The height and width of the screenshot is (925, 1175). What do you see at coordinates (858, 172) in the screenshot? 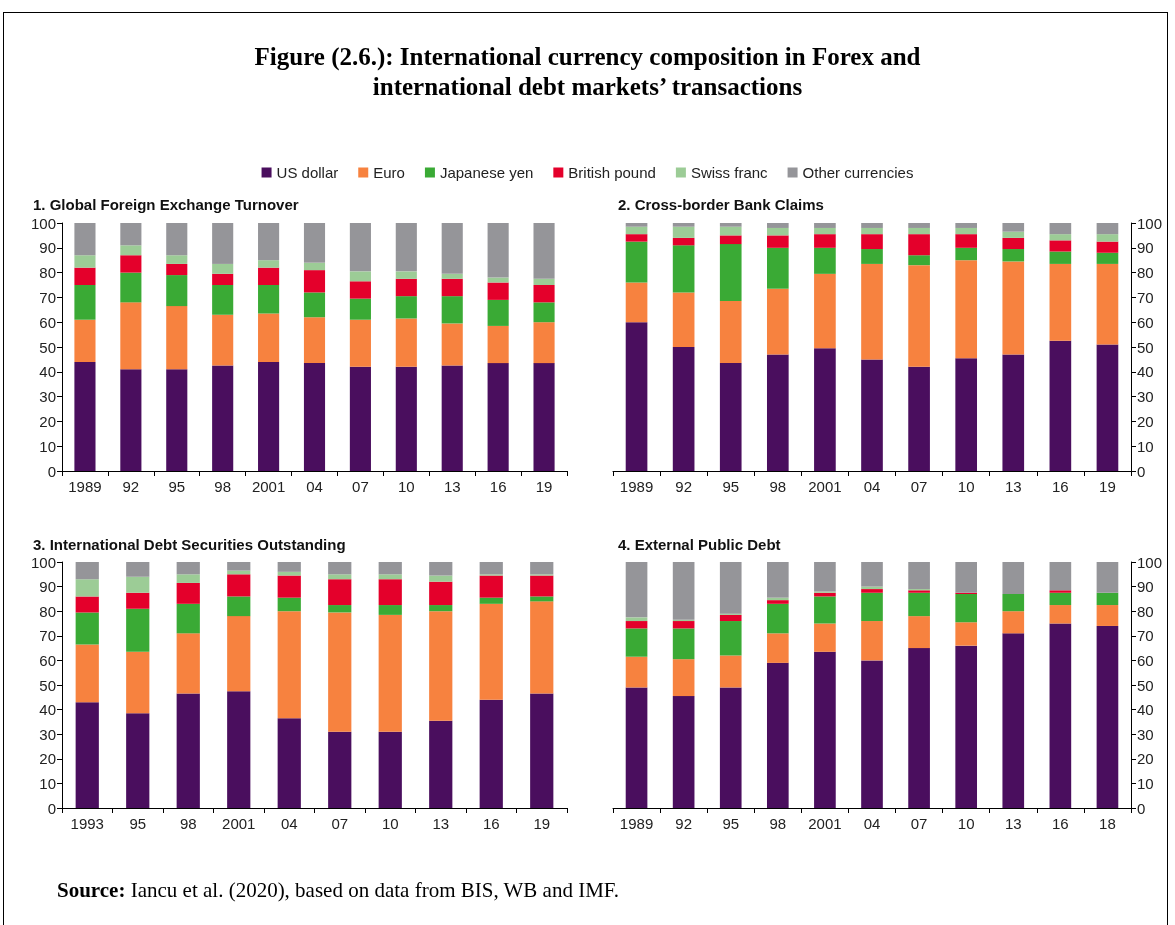
I see `legend-label: Other currencies` at bounding box center [858, 172].